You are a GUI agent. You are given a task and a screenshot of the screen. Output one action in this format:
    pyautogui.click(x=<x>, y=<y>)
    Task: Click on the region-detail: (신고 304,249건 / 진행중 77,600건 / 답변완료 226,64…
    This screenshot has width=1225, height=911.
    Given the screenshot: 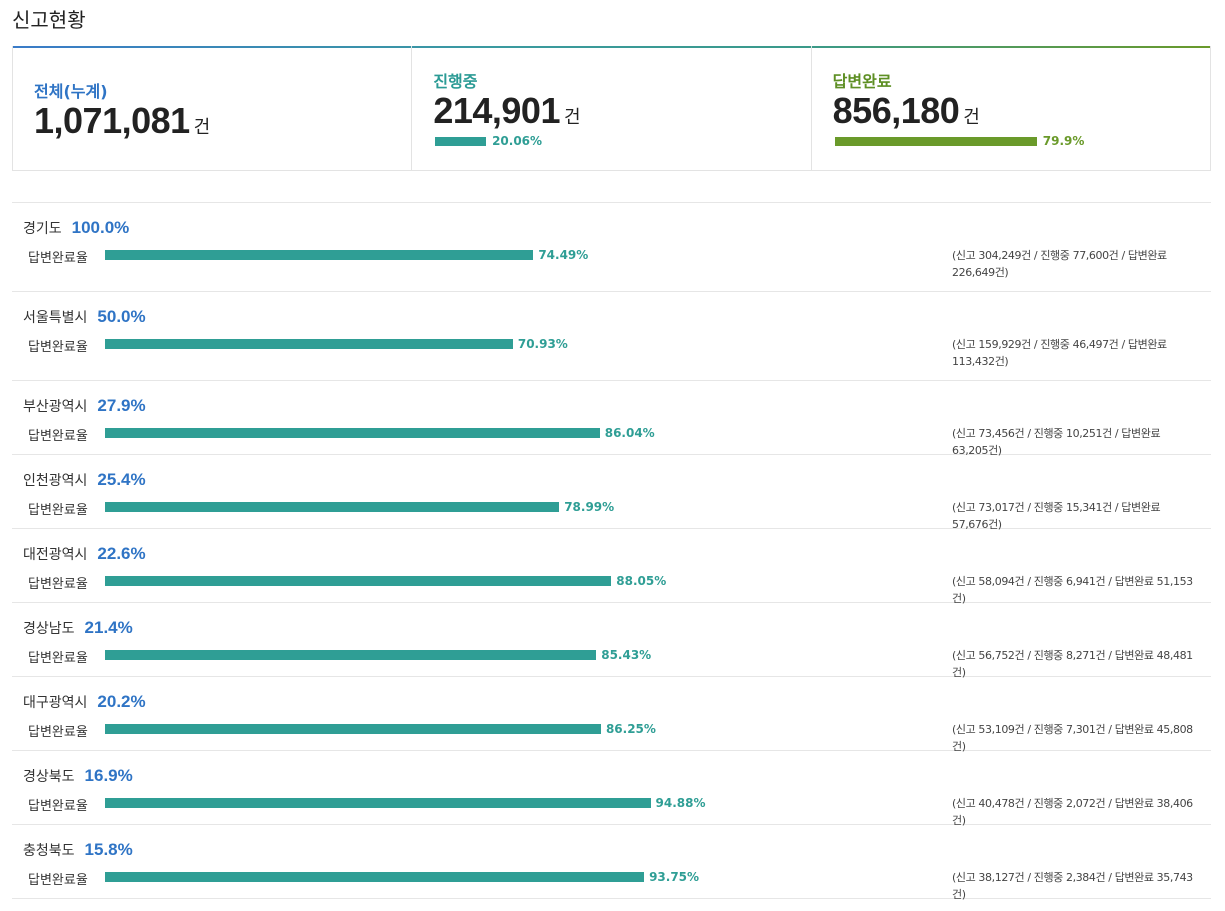 What is the action you would take?
    pyautogui.click(x=1059, y=264)
    